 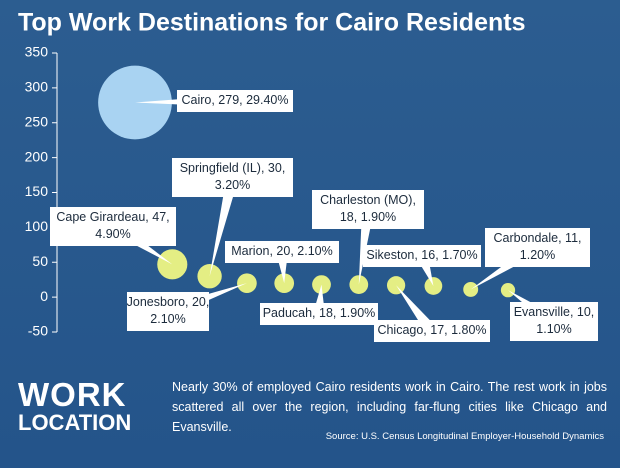 I want to click on y-tick-label: 0, so click(x=44, y=296).